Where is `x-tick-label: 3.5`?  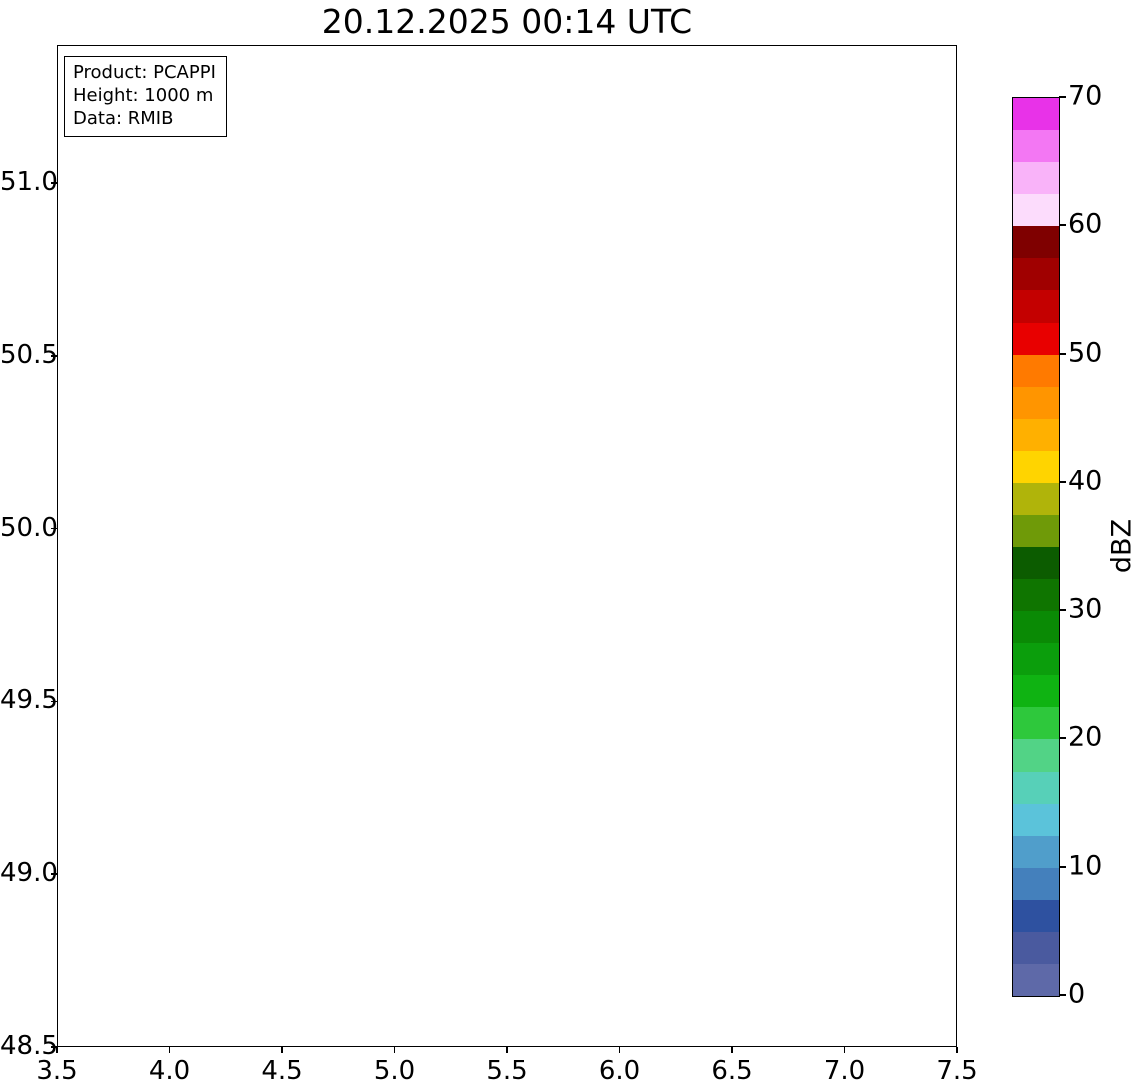 x-tick-label: 3.5 is located at coordinates (57, 1070).